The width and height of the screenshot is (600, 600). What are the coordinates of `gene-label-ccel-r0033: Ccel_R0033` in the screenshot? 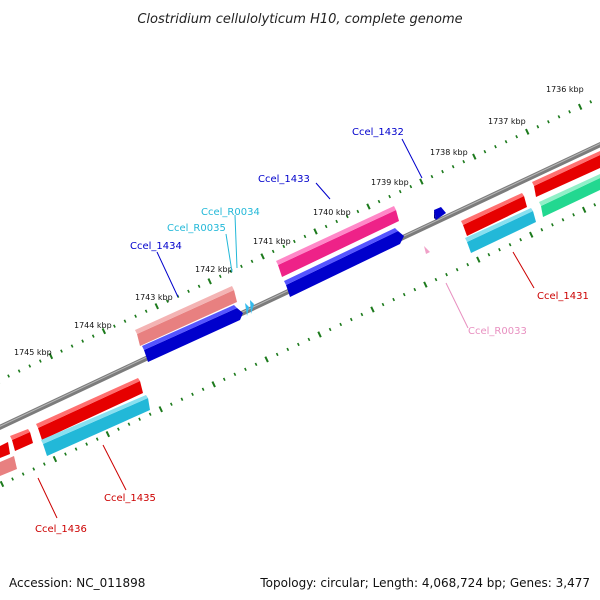 It's located at (497, 331).